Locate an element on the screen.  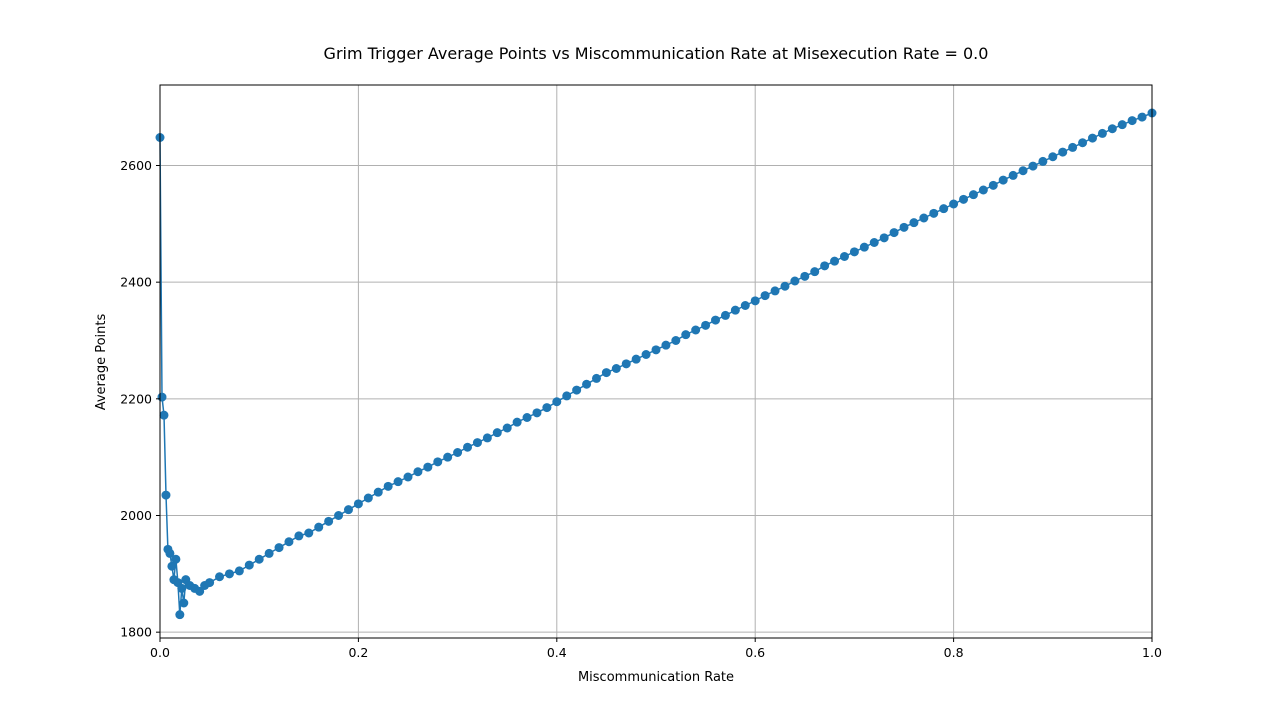
y-axis: 1800 2000 2200 2400 2600 is located at coordinates (140, 399).